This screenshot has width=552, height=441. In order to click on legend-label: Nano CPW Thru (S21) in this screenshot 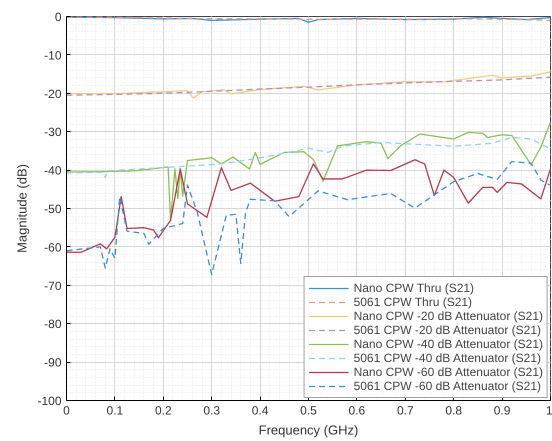, I will do `click(414, 288)`.